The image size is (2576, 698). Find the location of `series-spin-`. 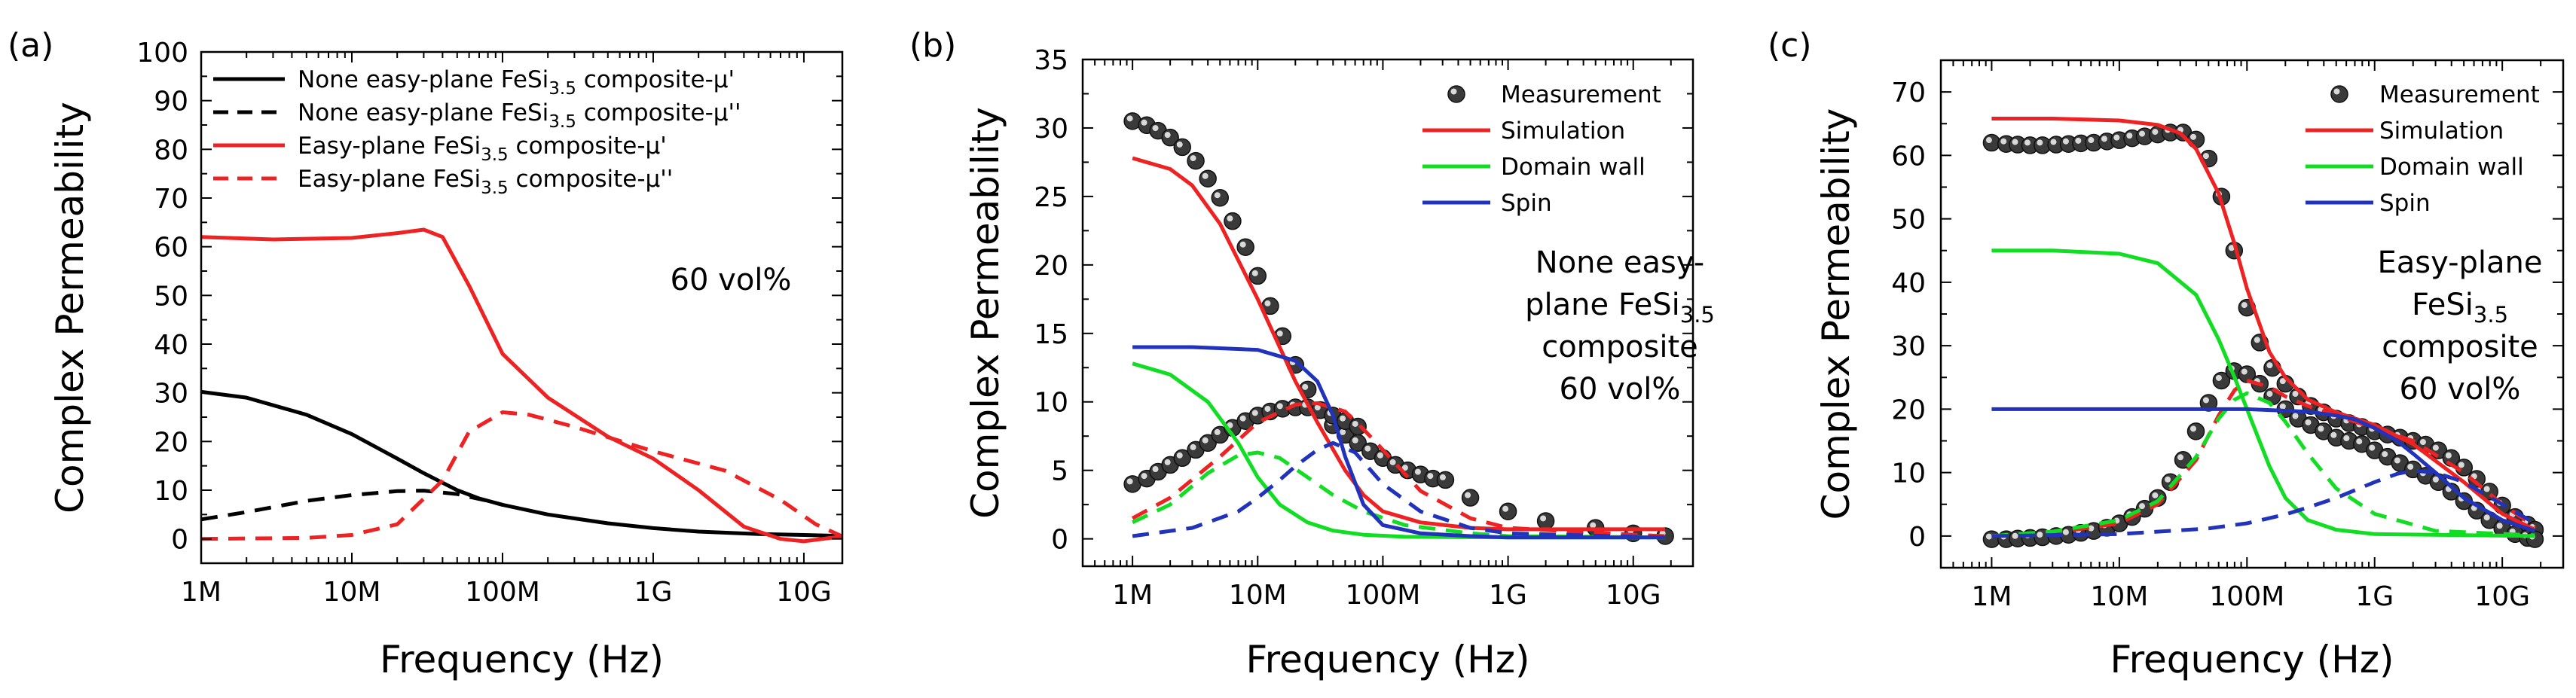

series-spin- is located at coordinates (1399, 490).